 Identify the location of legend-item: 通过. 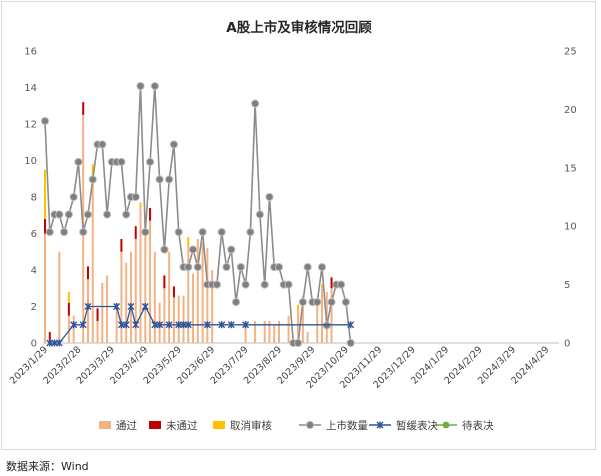
(118, 425).